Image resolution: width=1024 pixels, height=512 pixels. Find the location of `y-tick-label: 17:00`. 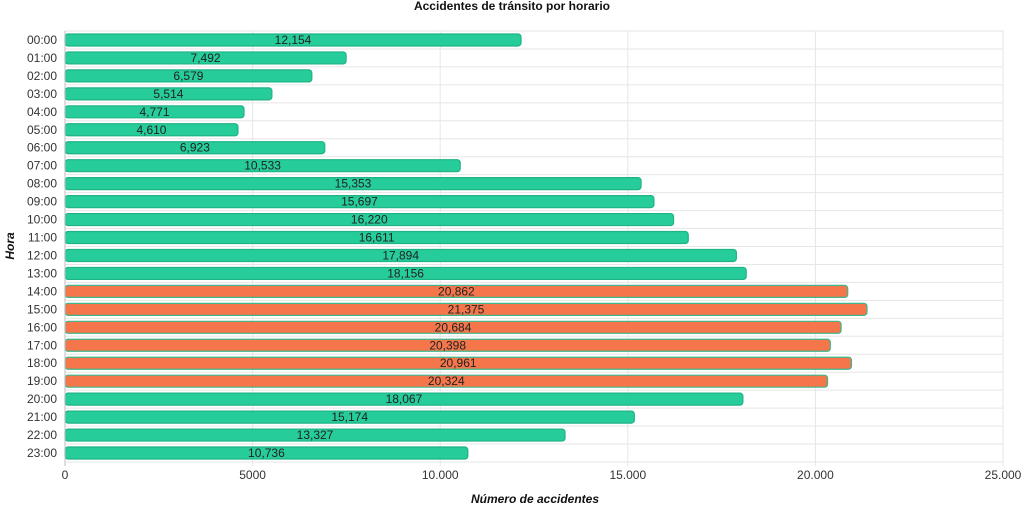

y-tick-label: 17:00 is located at coordinates (42, 345).